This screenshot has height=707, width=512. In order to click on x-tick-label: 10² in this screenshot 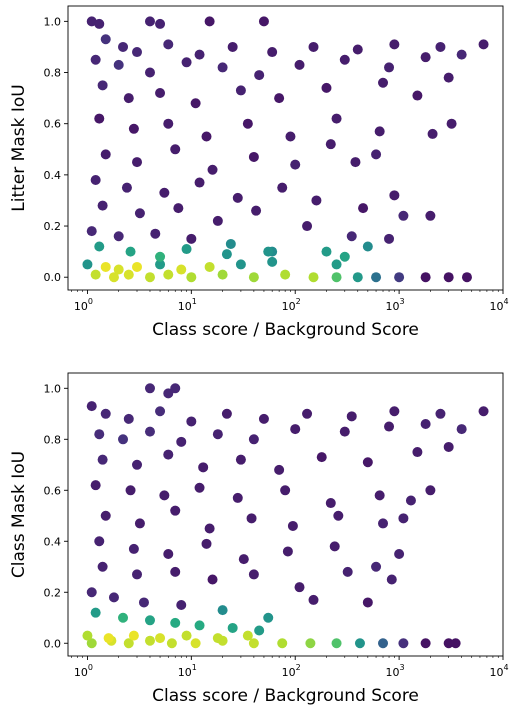, I will do `click(291, 305)`.